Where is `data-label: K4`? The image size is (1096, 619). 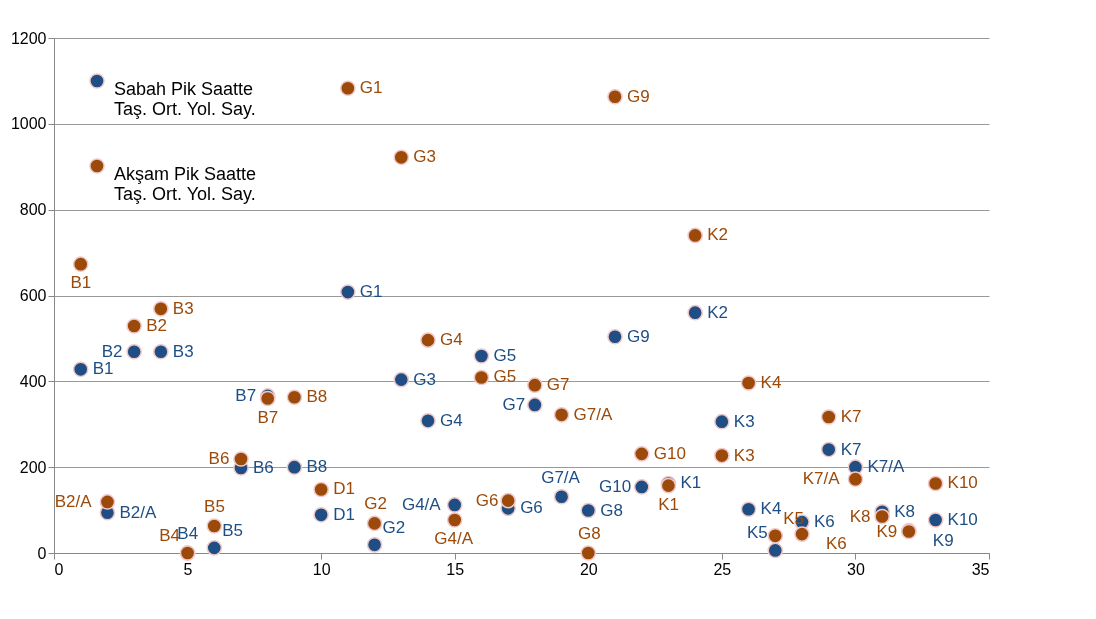 data-label: K4 is located at coordinates (771, 383).